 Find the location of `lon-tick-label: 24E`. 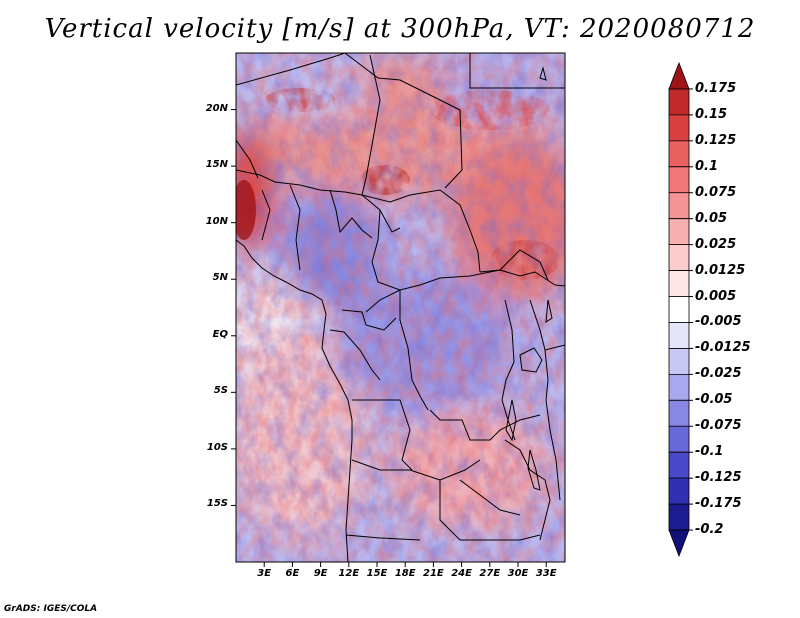

lon-tick-label: 24E is located at coordinates (461, 573).